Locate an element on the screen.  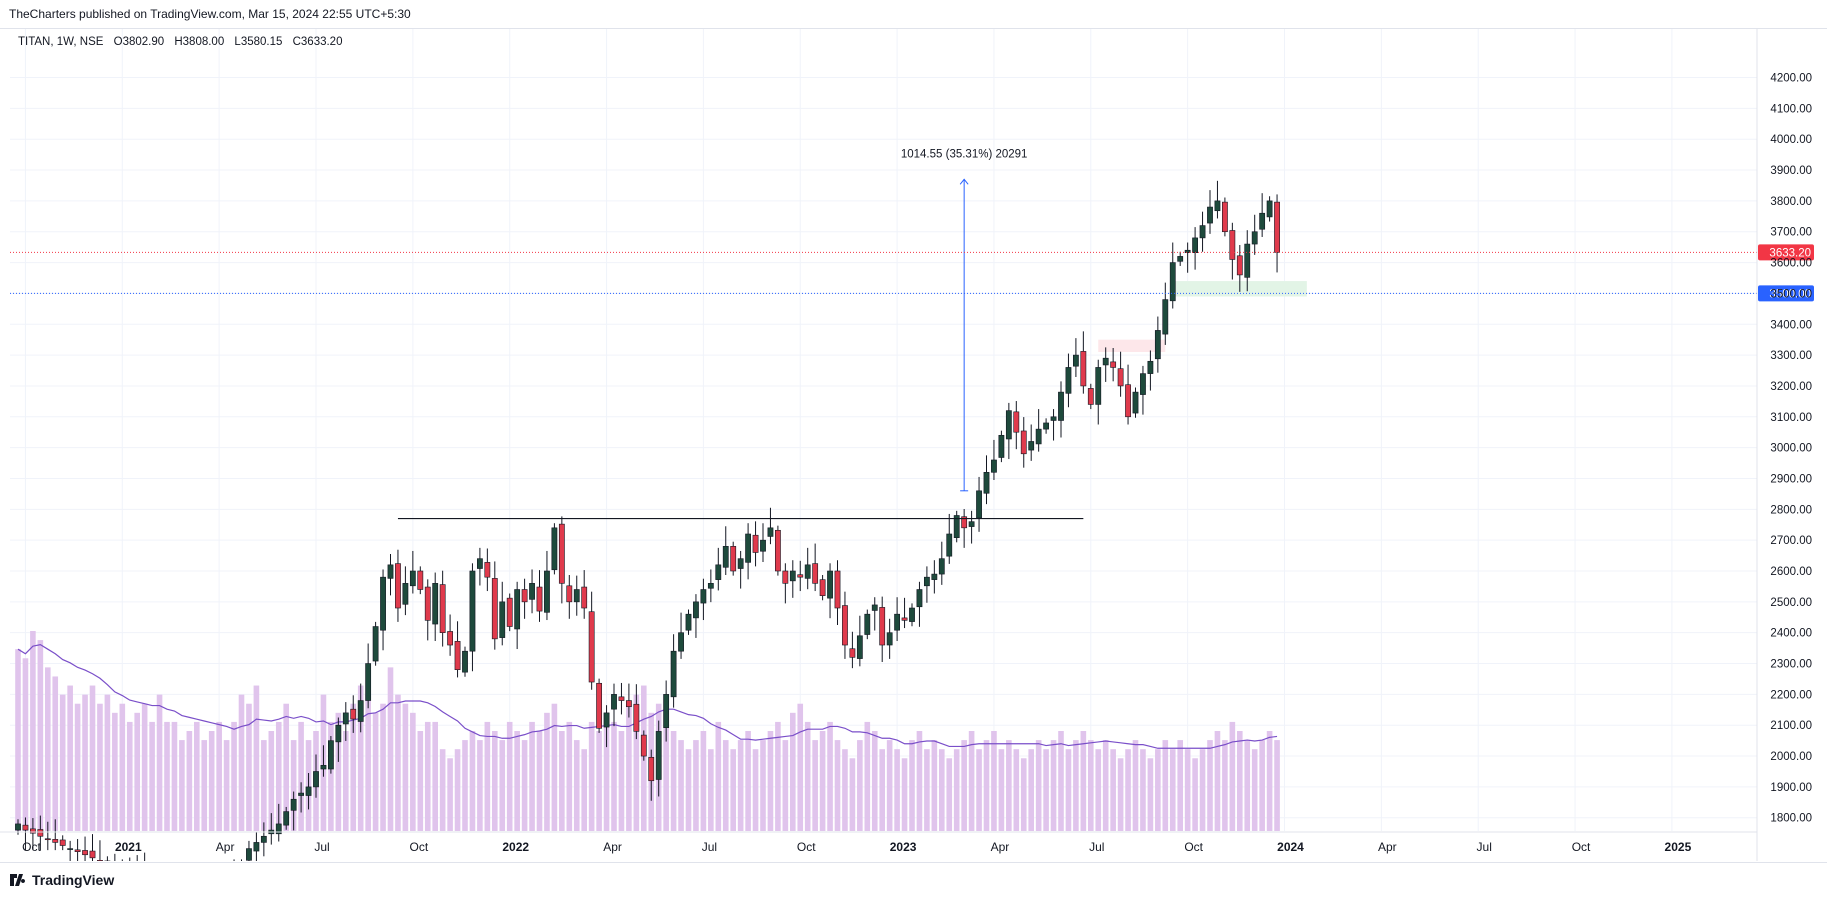
volume-ma-line is located at coordinates (647, 697).